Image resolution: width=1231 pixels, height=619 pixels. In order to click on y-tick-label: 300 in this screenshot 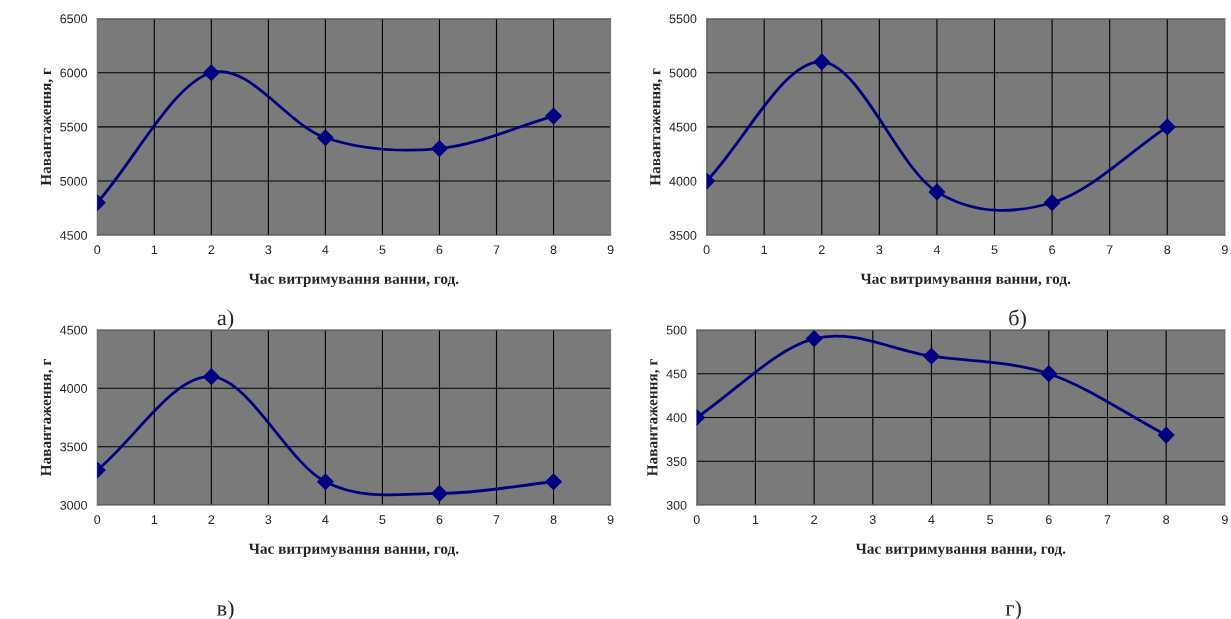, I will do `click(676, 505)`.